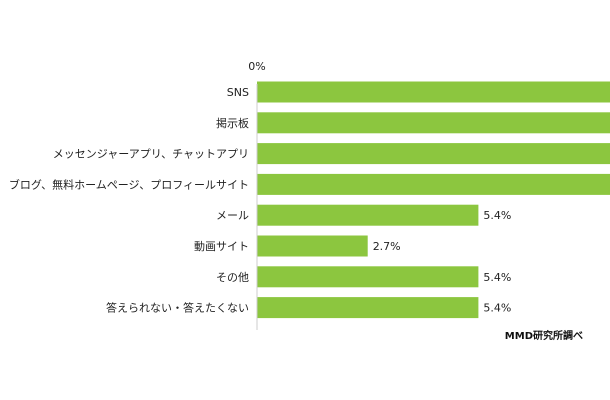 The image size is (610, 400). Describe the element at coordinates (442, 262) in the screenshot. I see `value-labels: 60.8%31.1%23.0%18.9%5.4%2.7%5.4%5.4%` at that location.